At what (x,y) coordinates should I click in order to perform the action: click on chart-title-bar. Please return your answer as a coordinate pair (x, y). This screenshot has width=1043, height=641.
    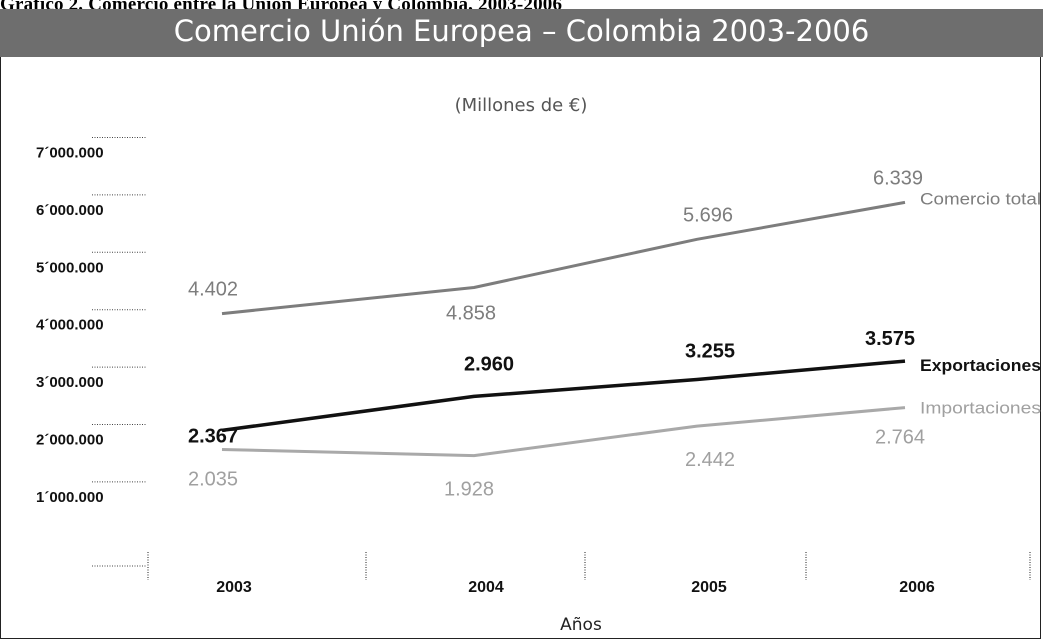
    Looking at the image, I should click on (521, 33).